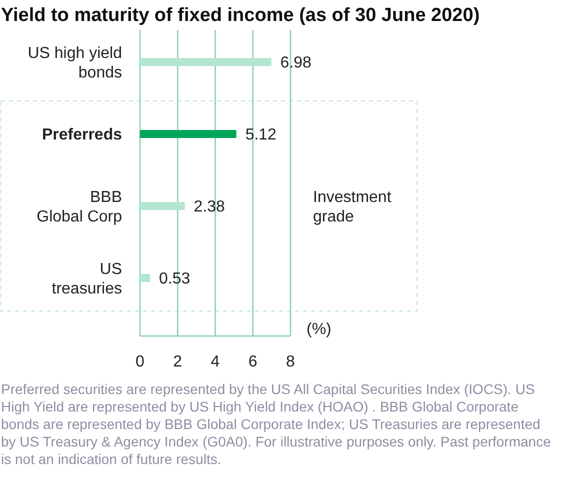  Describe the element at coordinates (240, 15) in the screenshot. I see `chart-title: Yield to maturity of fixed income (as of 30 June 2020)` at that location.